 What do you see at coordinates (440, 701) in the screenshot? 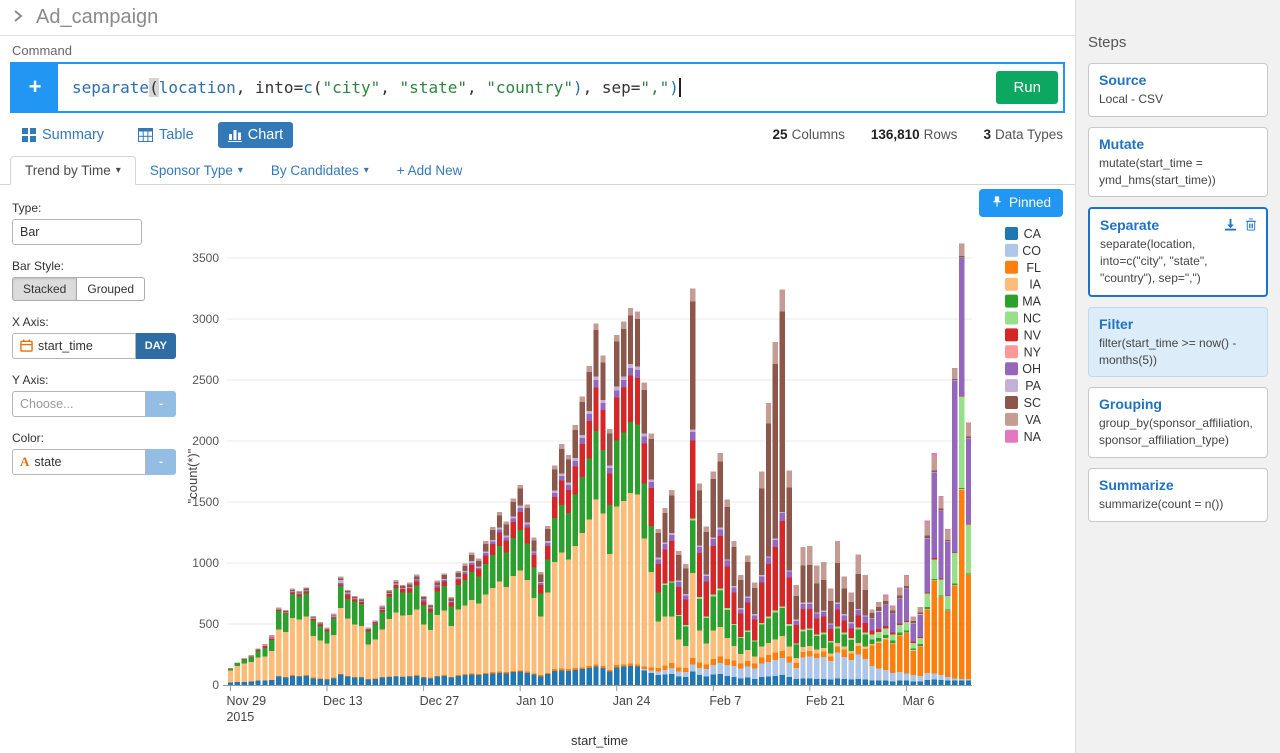
I see `x-tick-label: Dec 27` at bounding box center [440, 701].